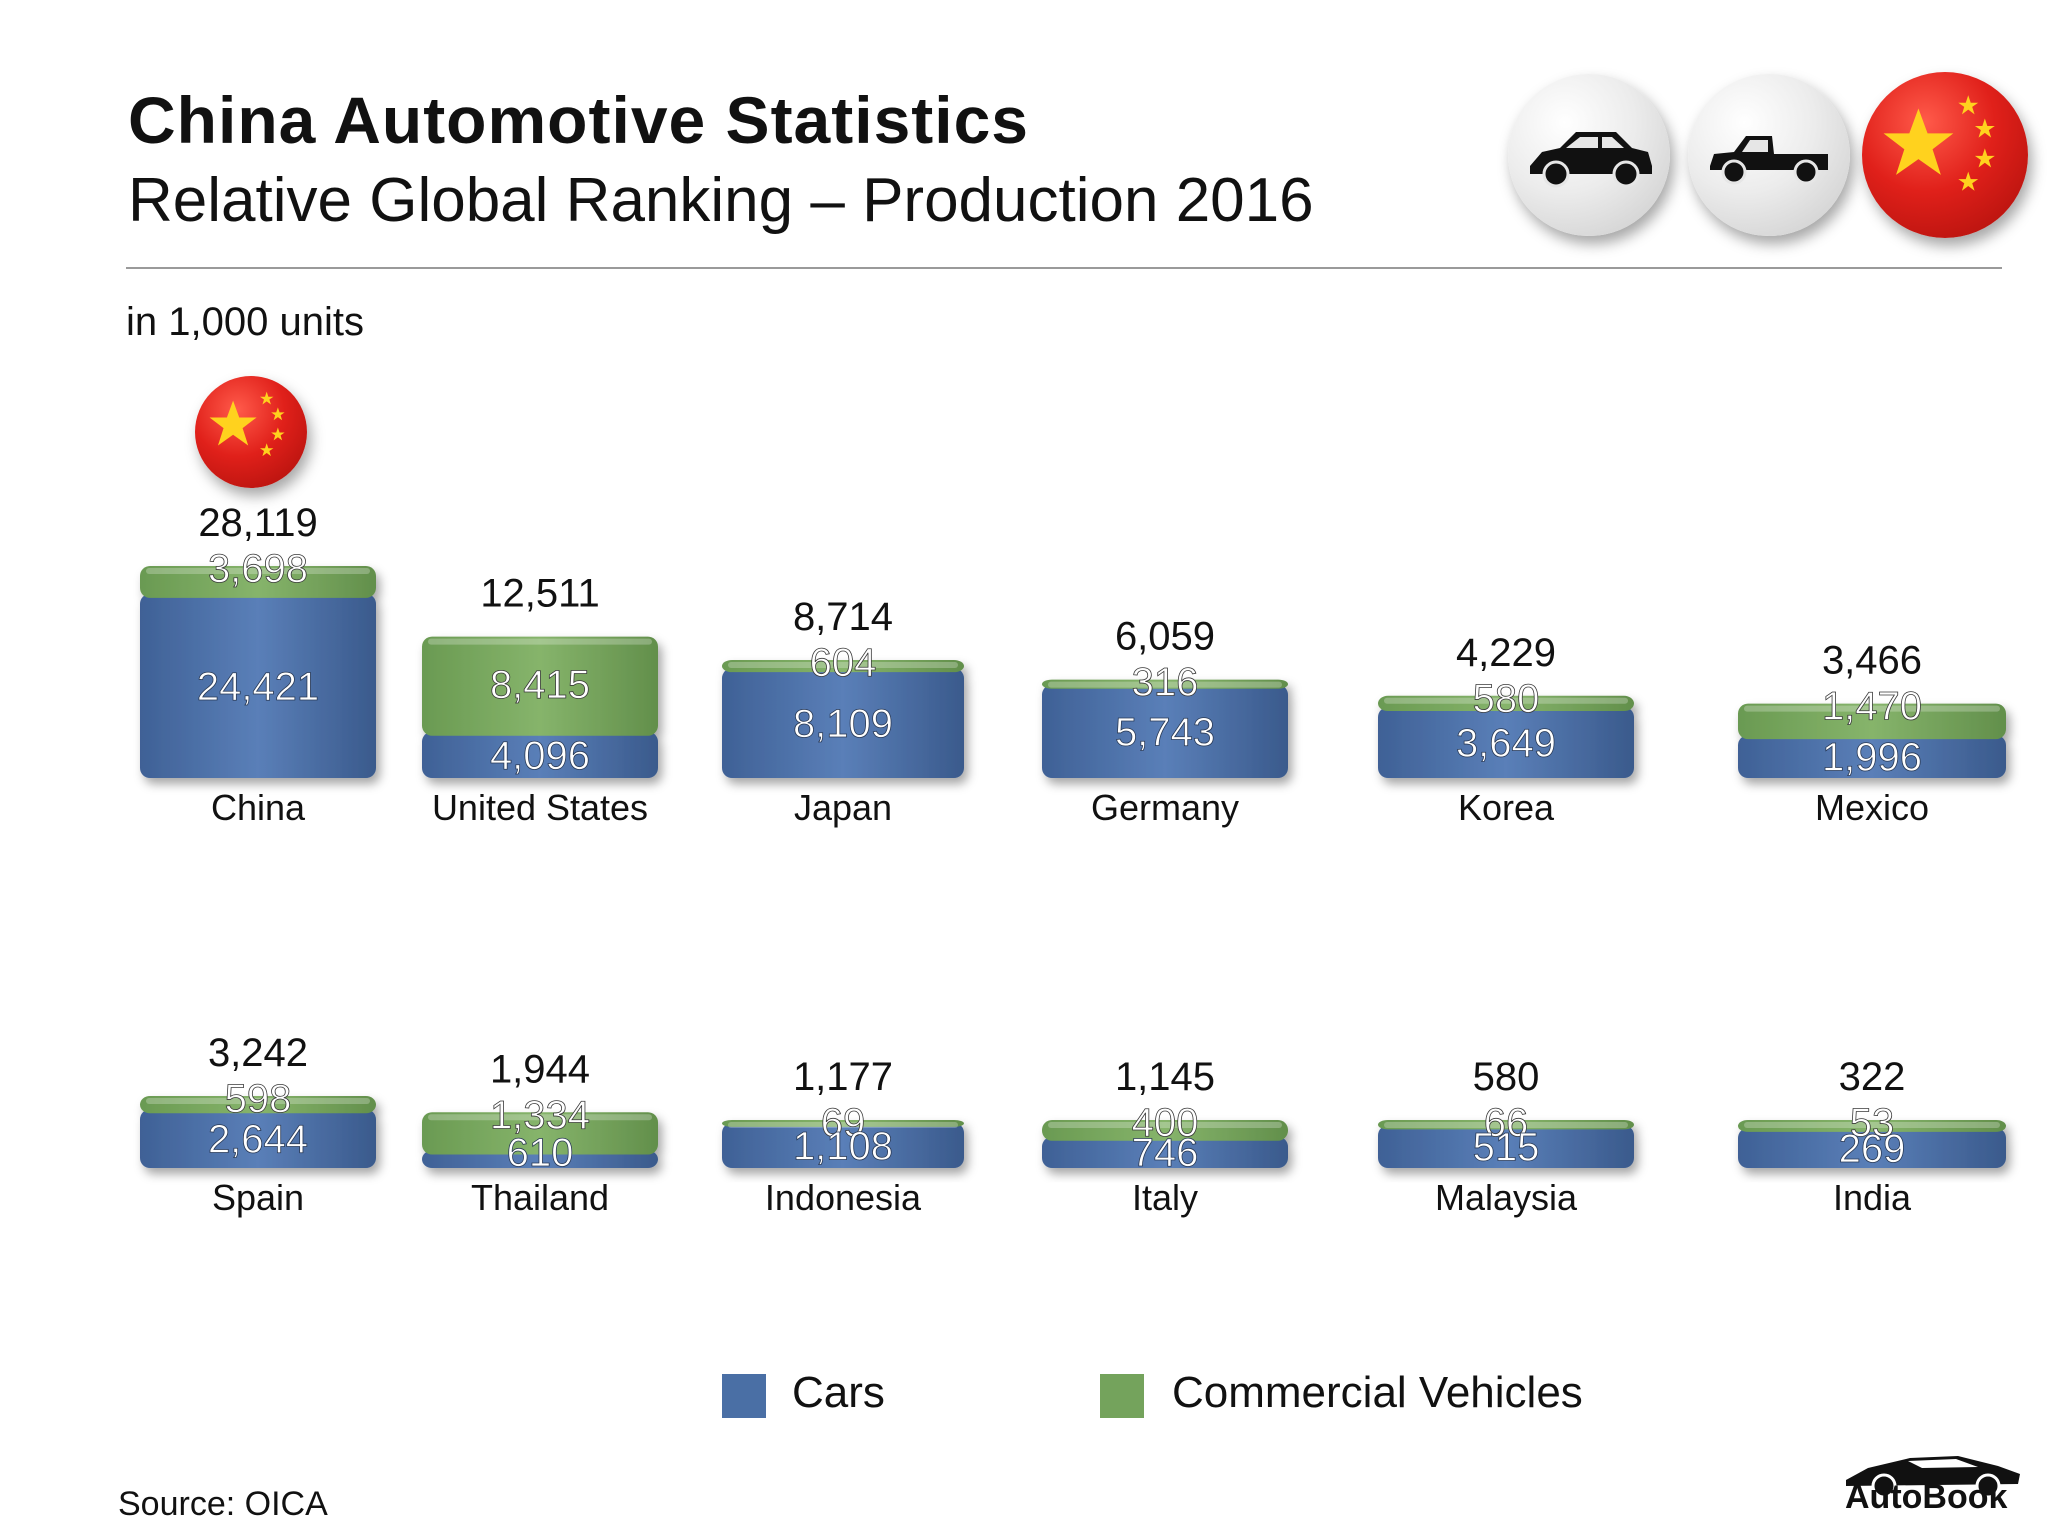  I want to click on legend-swatch-cars, so click(744, 1396).